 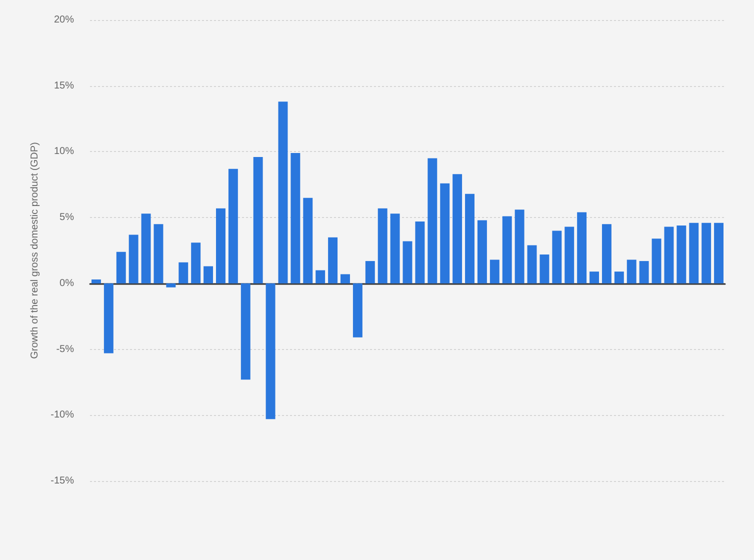 What do you see at coordinates (64, 152) in the screenshot?
I see `y-tick-label: 10%` at bounding box center [64, 152].